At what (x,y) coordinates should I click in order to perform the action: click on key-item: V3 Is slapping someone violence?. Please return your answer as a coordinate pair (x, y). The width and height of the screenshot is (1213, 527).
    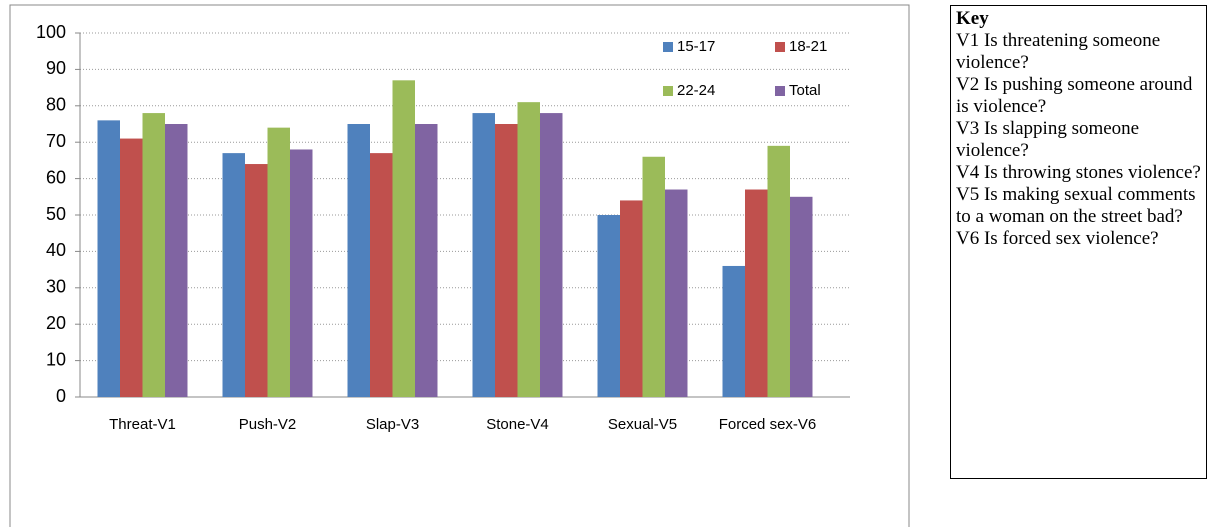
    Looking at the image, I should click on (1048, 139).